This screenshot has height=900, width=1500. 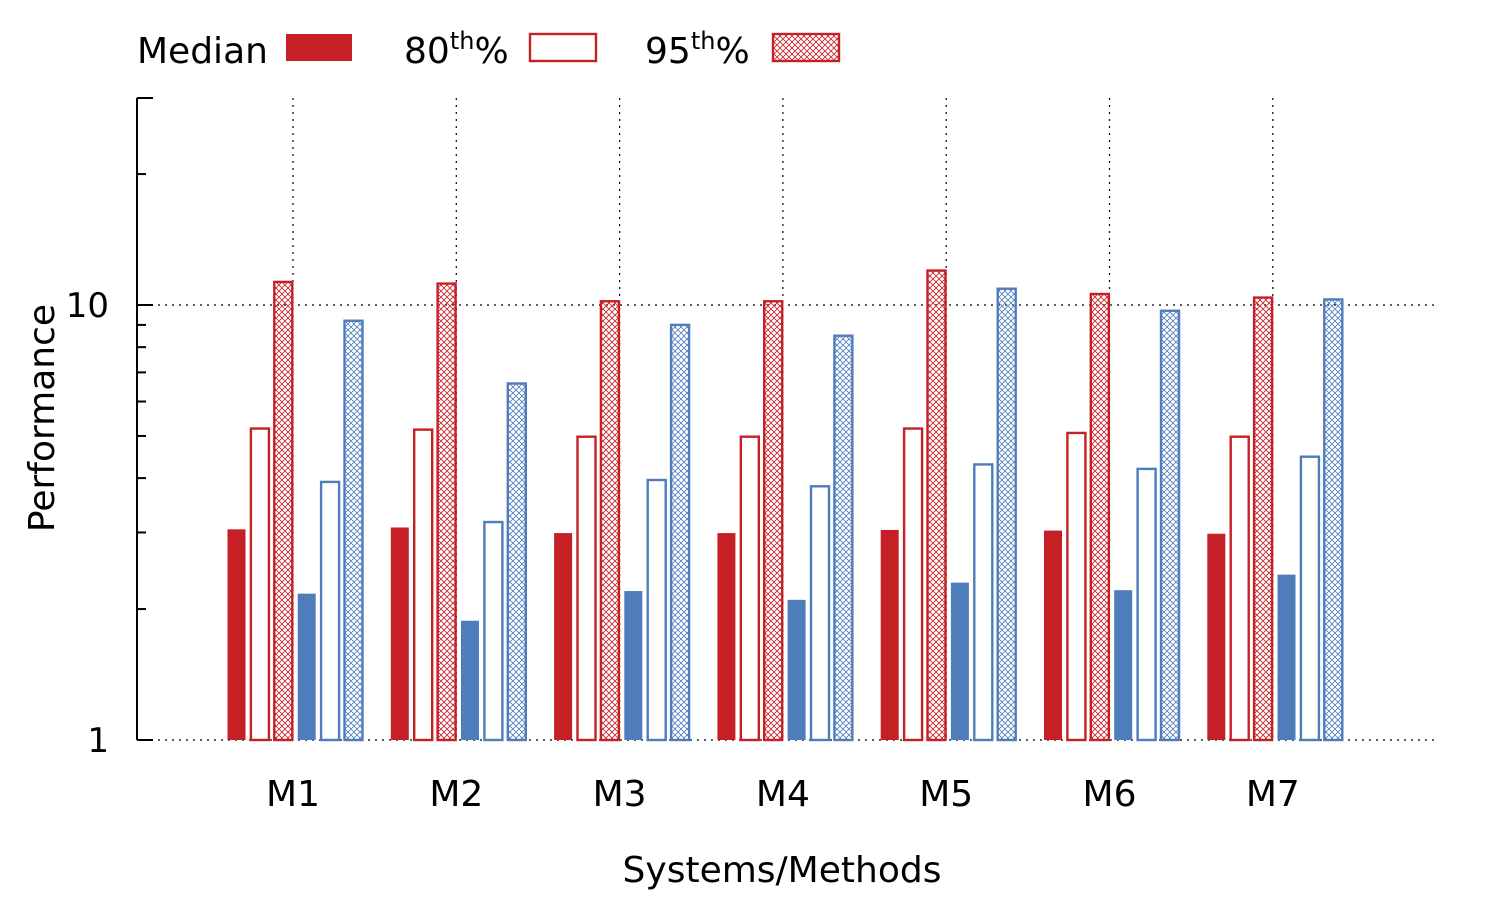 What do you see at coordinates (1239, 588) in the screenshot?
I see `bar-red-80th-m7` at bounding box center [1239, 588].